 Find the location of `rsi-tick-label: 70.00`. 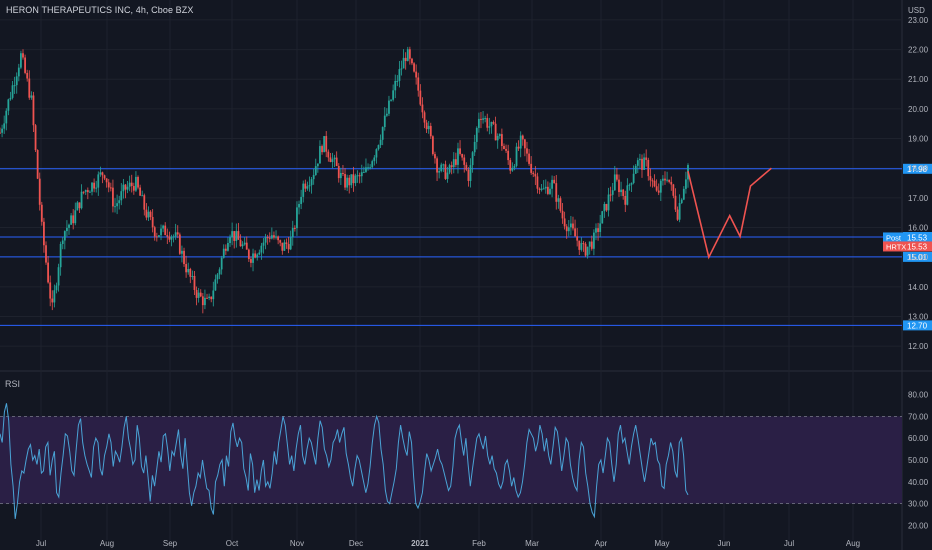

rsi-tick-label: 70.00 is located at coordinates (918, 416).